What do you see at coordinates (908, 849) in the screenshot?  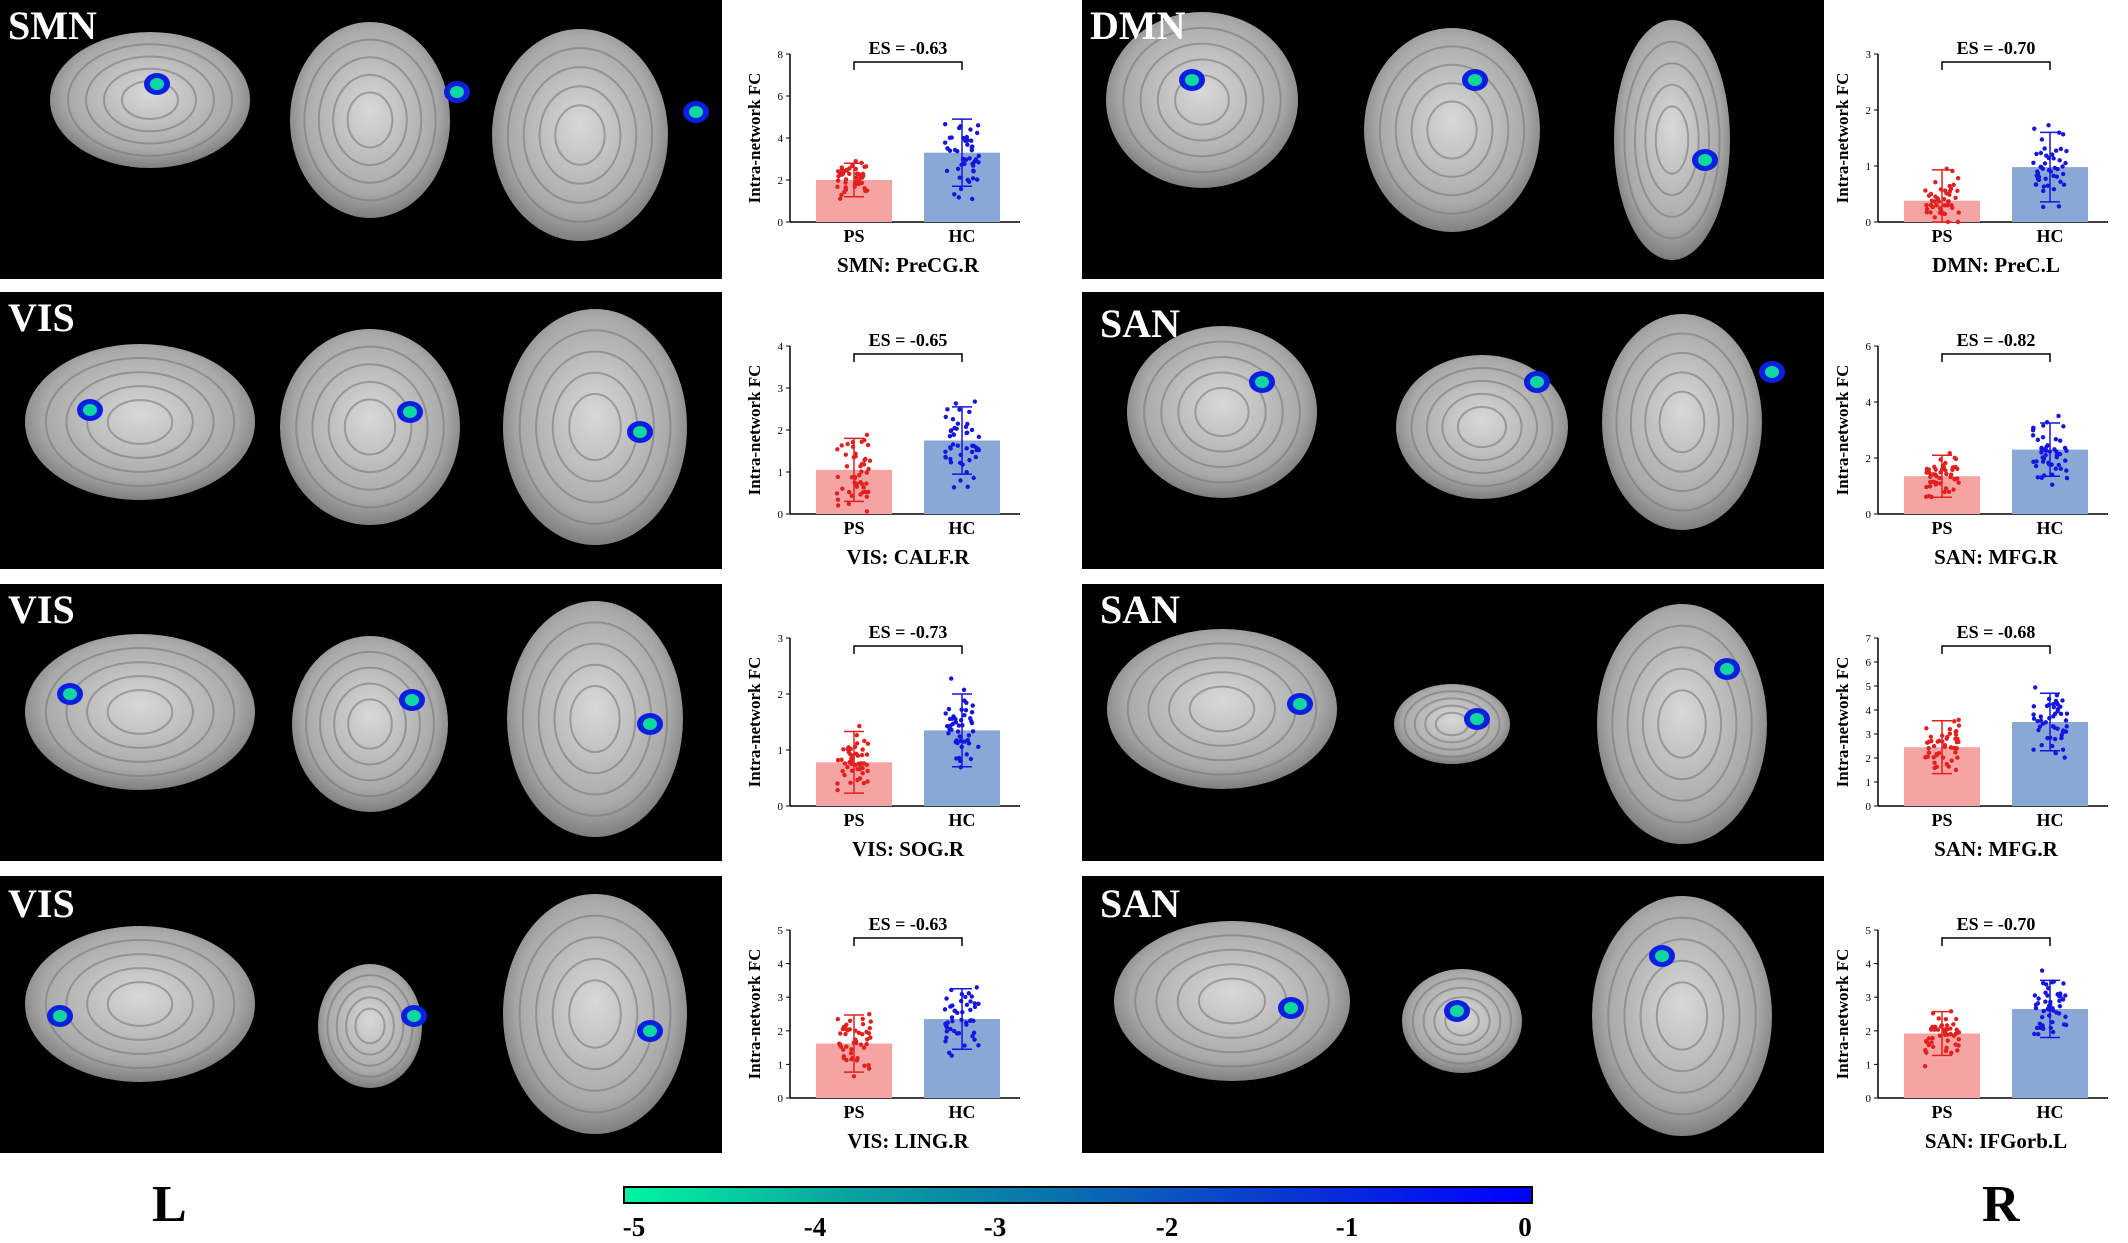 I see `region-label: VIS: SOG.R` at bounding box center [908, 849].